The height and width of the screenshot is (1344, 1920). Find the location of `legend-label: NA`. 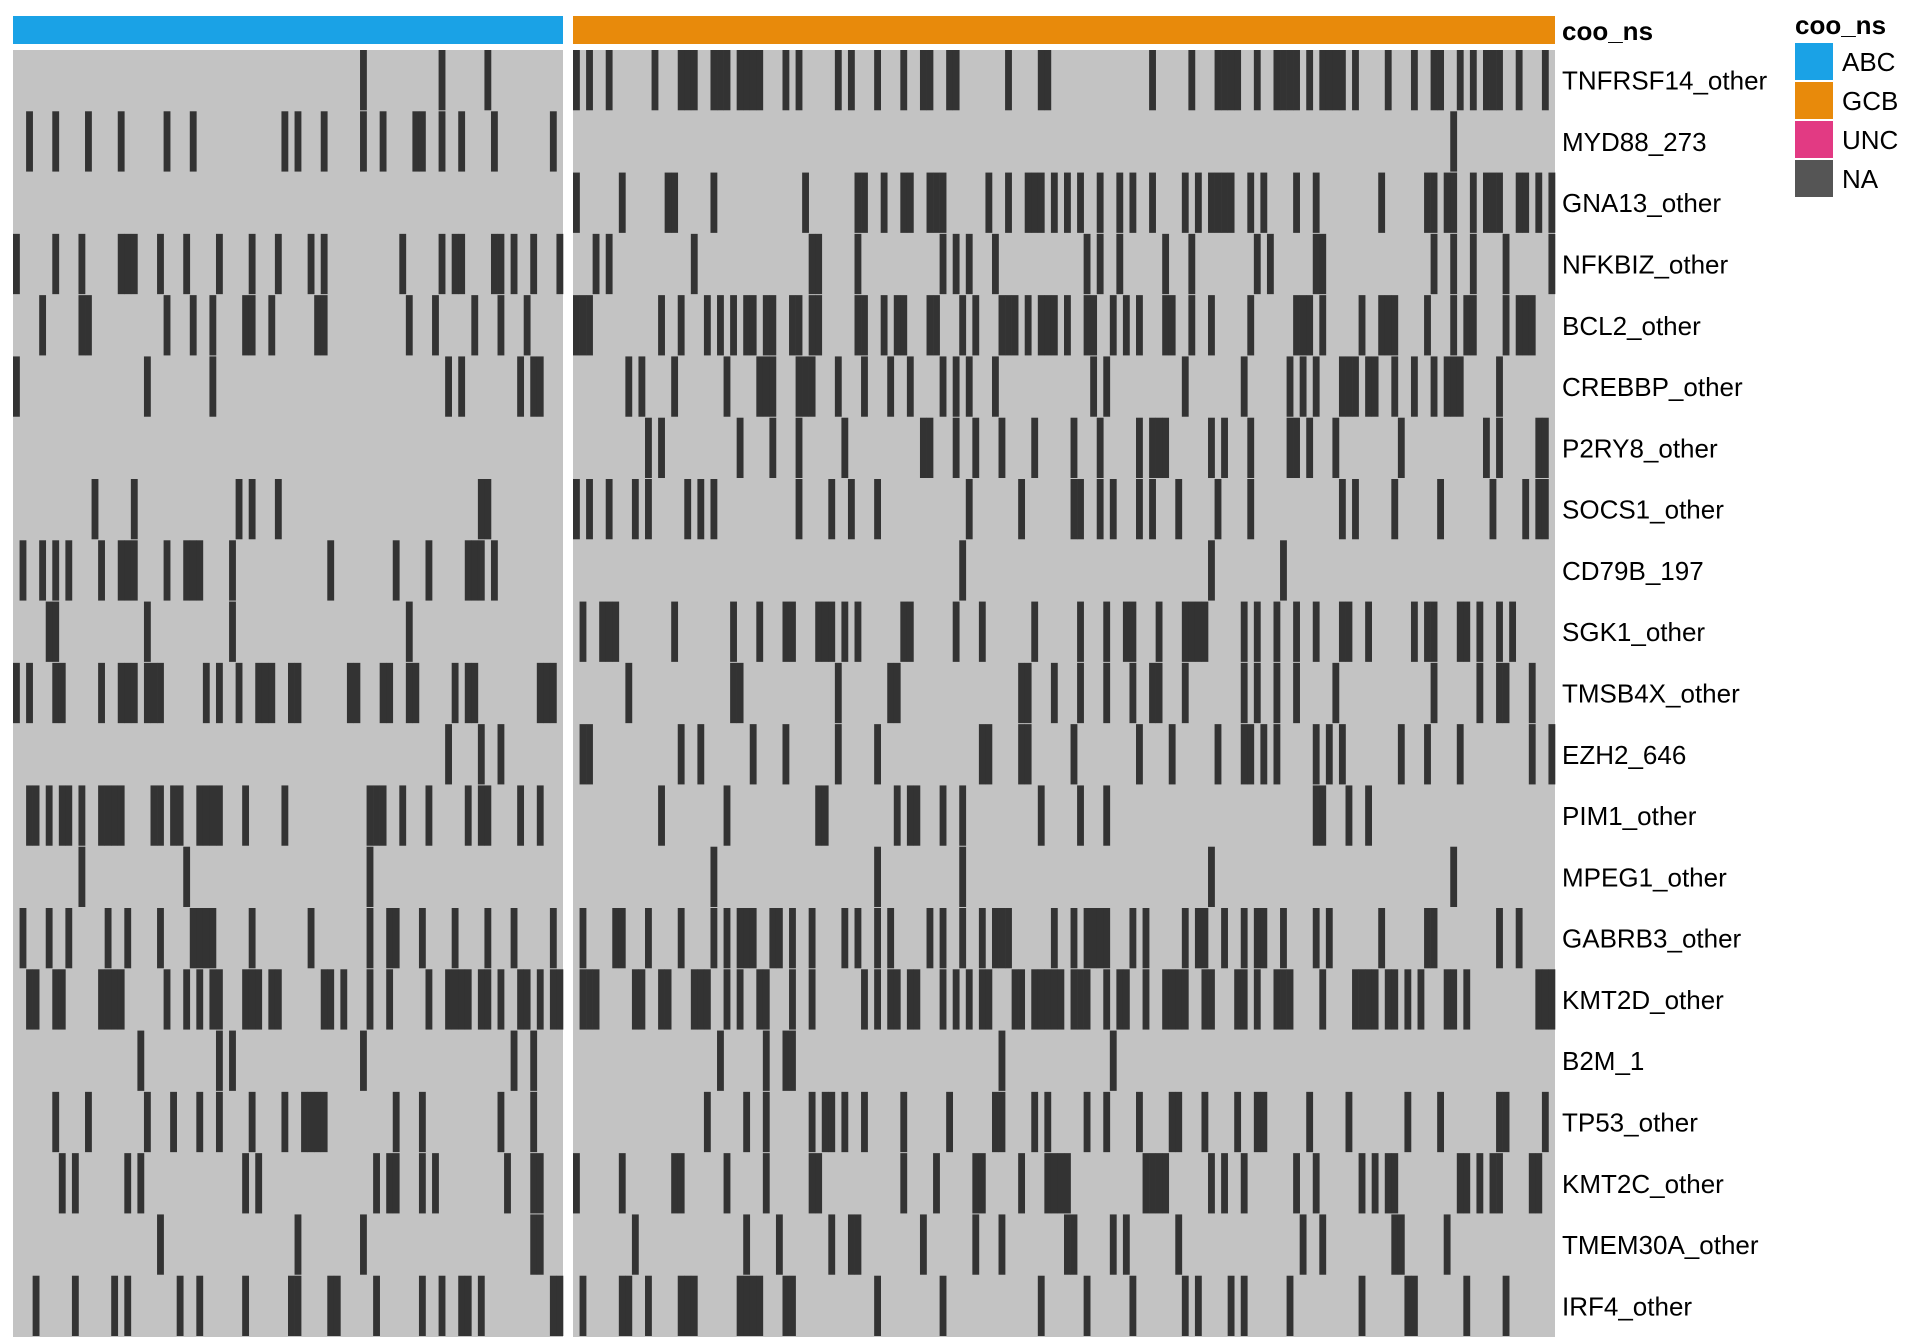

legend-label: NA is located at coordinates (1860, 179).